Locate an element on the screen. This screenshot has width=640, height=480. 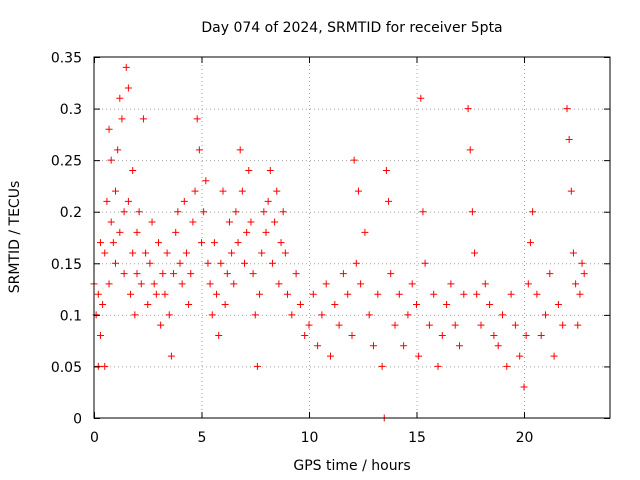
y-tick-label: 0.15 is located at coordinates (66, 265).